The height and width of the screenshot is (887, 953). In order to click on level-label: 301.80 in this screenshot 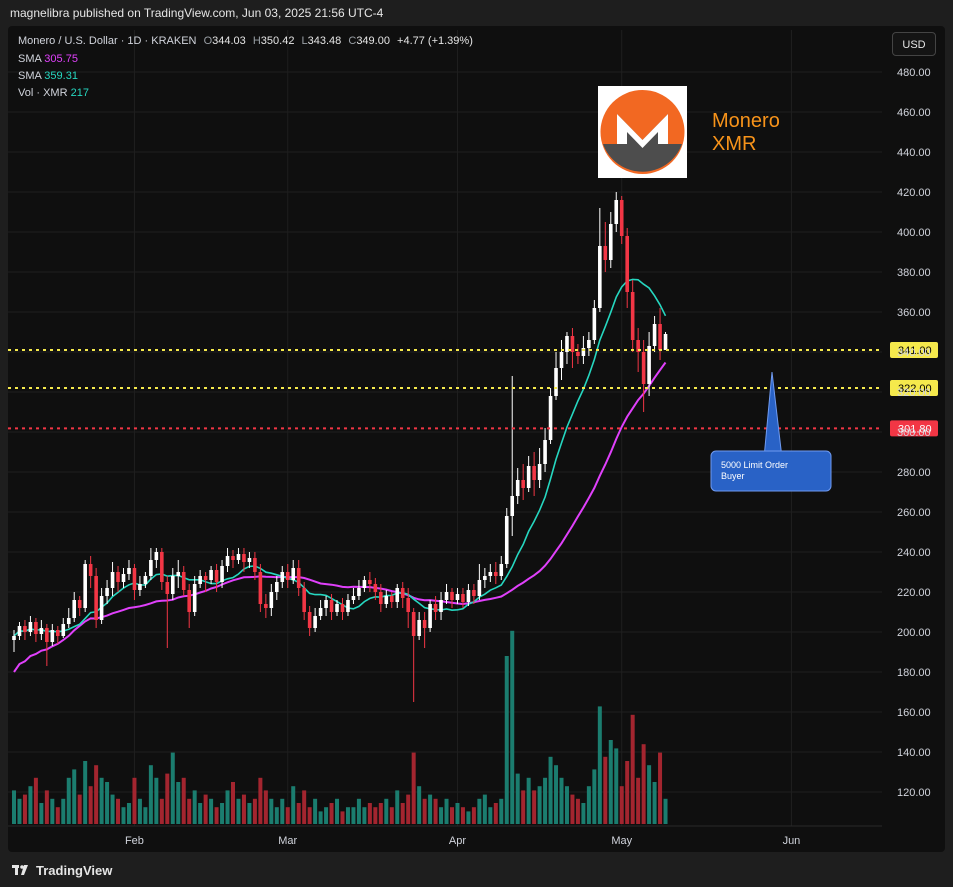, I will do `click(915, 429)`.